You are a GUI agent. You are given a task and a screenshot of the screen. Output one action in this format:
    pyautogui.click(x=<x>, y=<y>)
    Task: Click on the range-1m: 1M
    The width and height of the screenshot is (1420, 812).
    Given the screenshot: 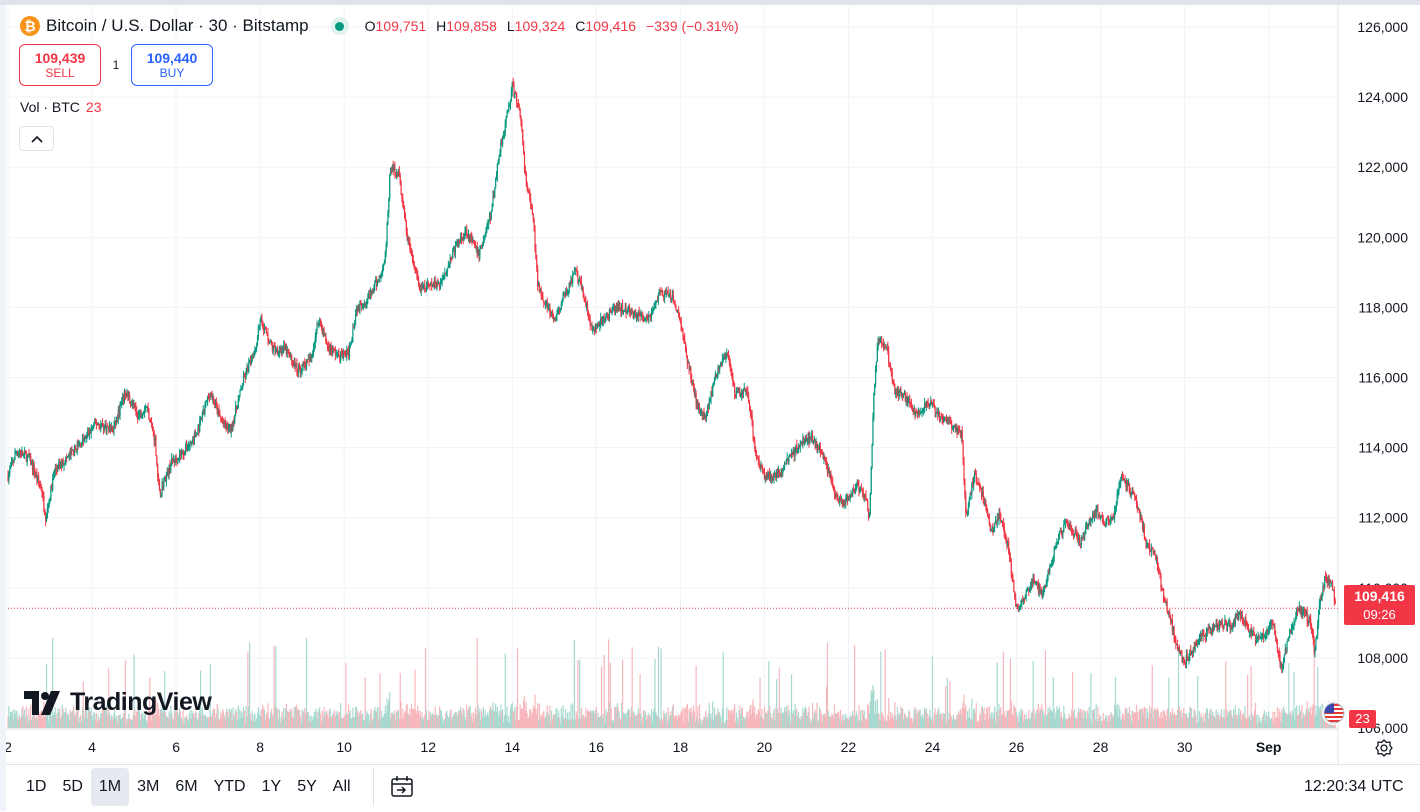 What is the action you would take?
    pyautogui.click(x=110, y=787)
    